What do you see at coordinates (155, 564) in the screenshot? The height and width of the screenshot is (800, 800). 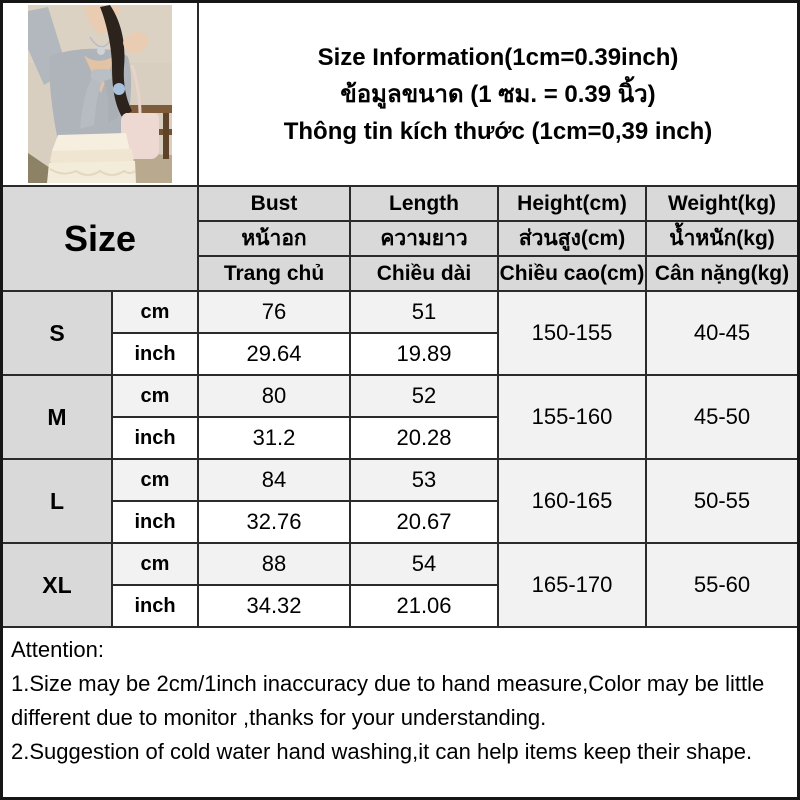 I see `row-xl-unit-cm: cm` at bounding box center [155, 564].